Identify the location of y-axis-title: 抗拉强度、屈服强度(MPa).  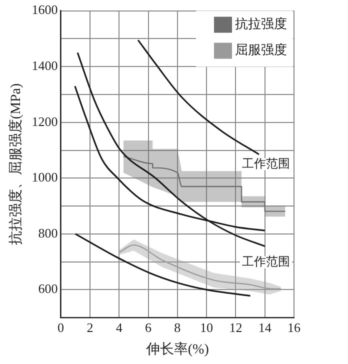
(16, 164).